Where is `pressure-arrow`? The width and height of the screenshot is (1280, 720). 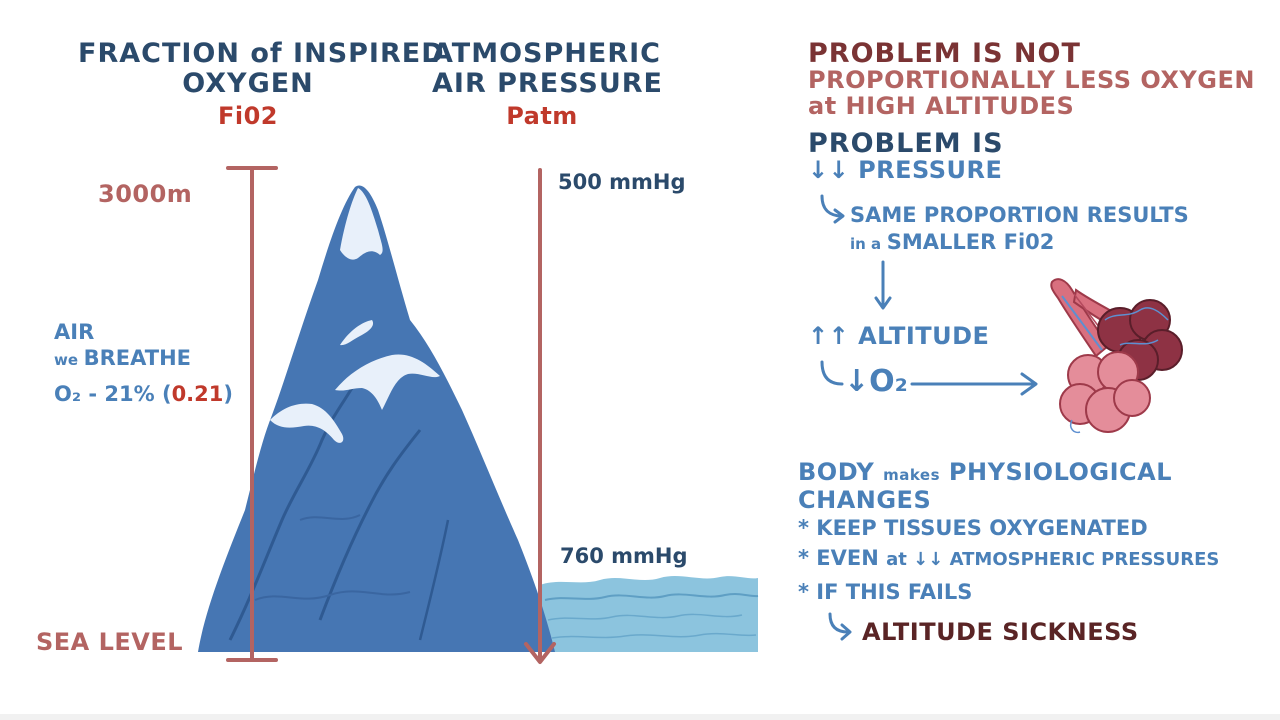 pressure-arrow is located at coordinates (540, 416).